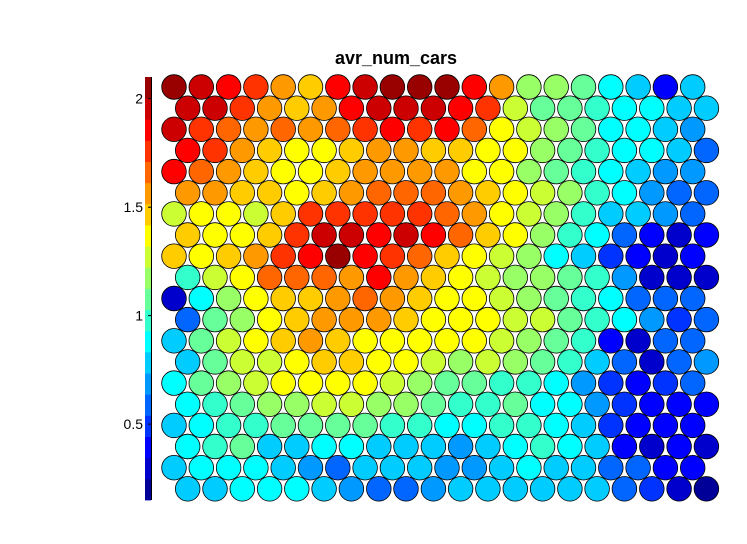 This screenshot has width=747, height=544. Describe the element at coordinates (138, 289) in the screenshot. I see `colorbar: 0.5 1 1.5 2` at that location.